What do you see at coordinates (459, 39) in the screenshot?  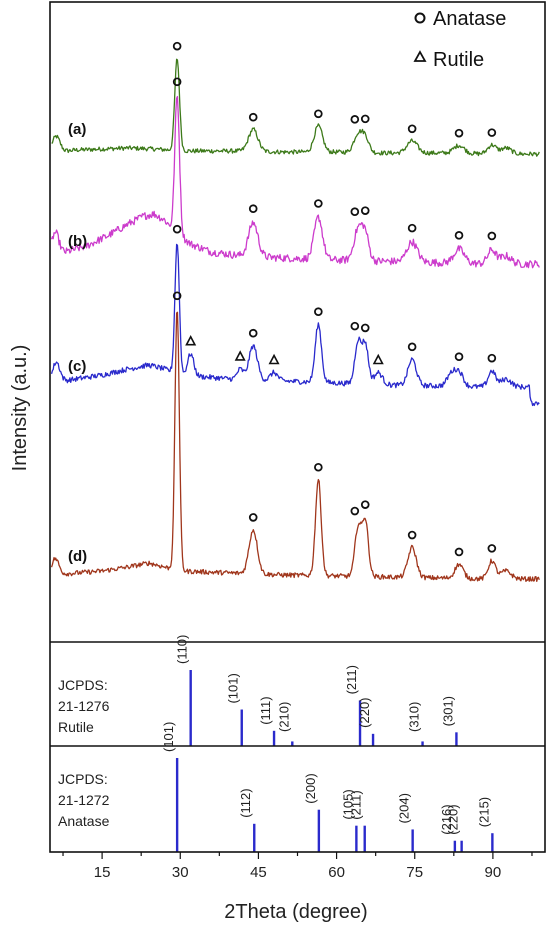 I see `legend: Anatase Rutile` at bounding box center [459, 39].